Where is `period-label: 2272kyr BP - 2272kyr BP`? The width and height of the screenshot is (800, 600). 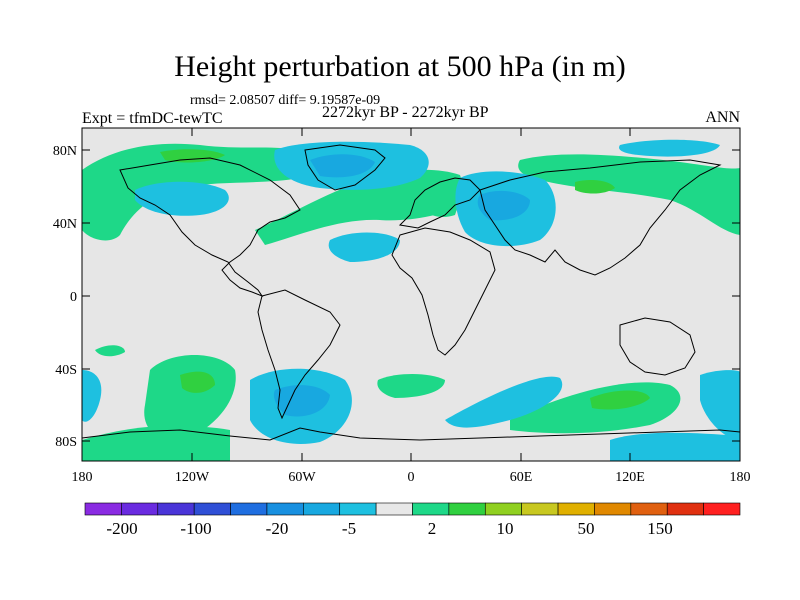
period-label: 2272kyr BP - 2272kyr BP is located at coordinates (405, 112).